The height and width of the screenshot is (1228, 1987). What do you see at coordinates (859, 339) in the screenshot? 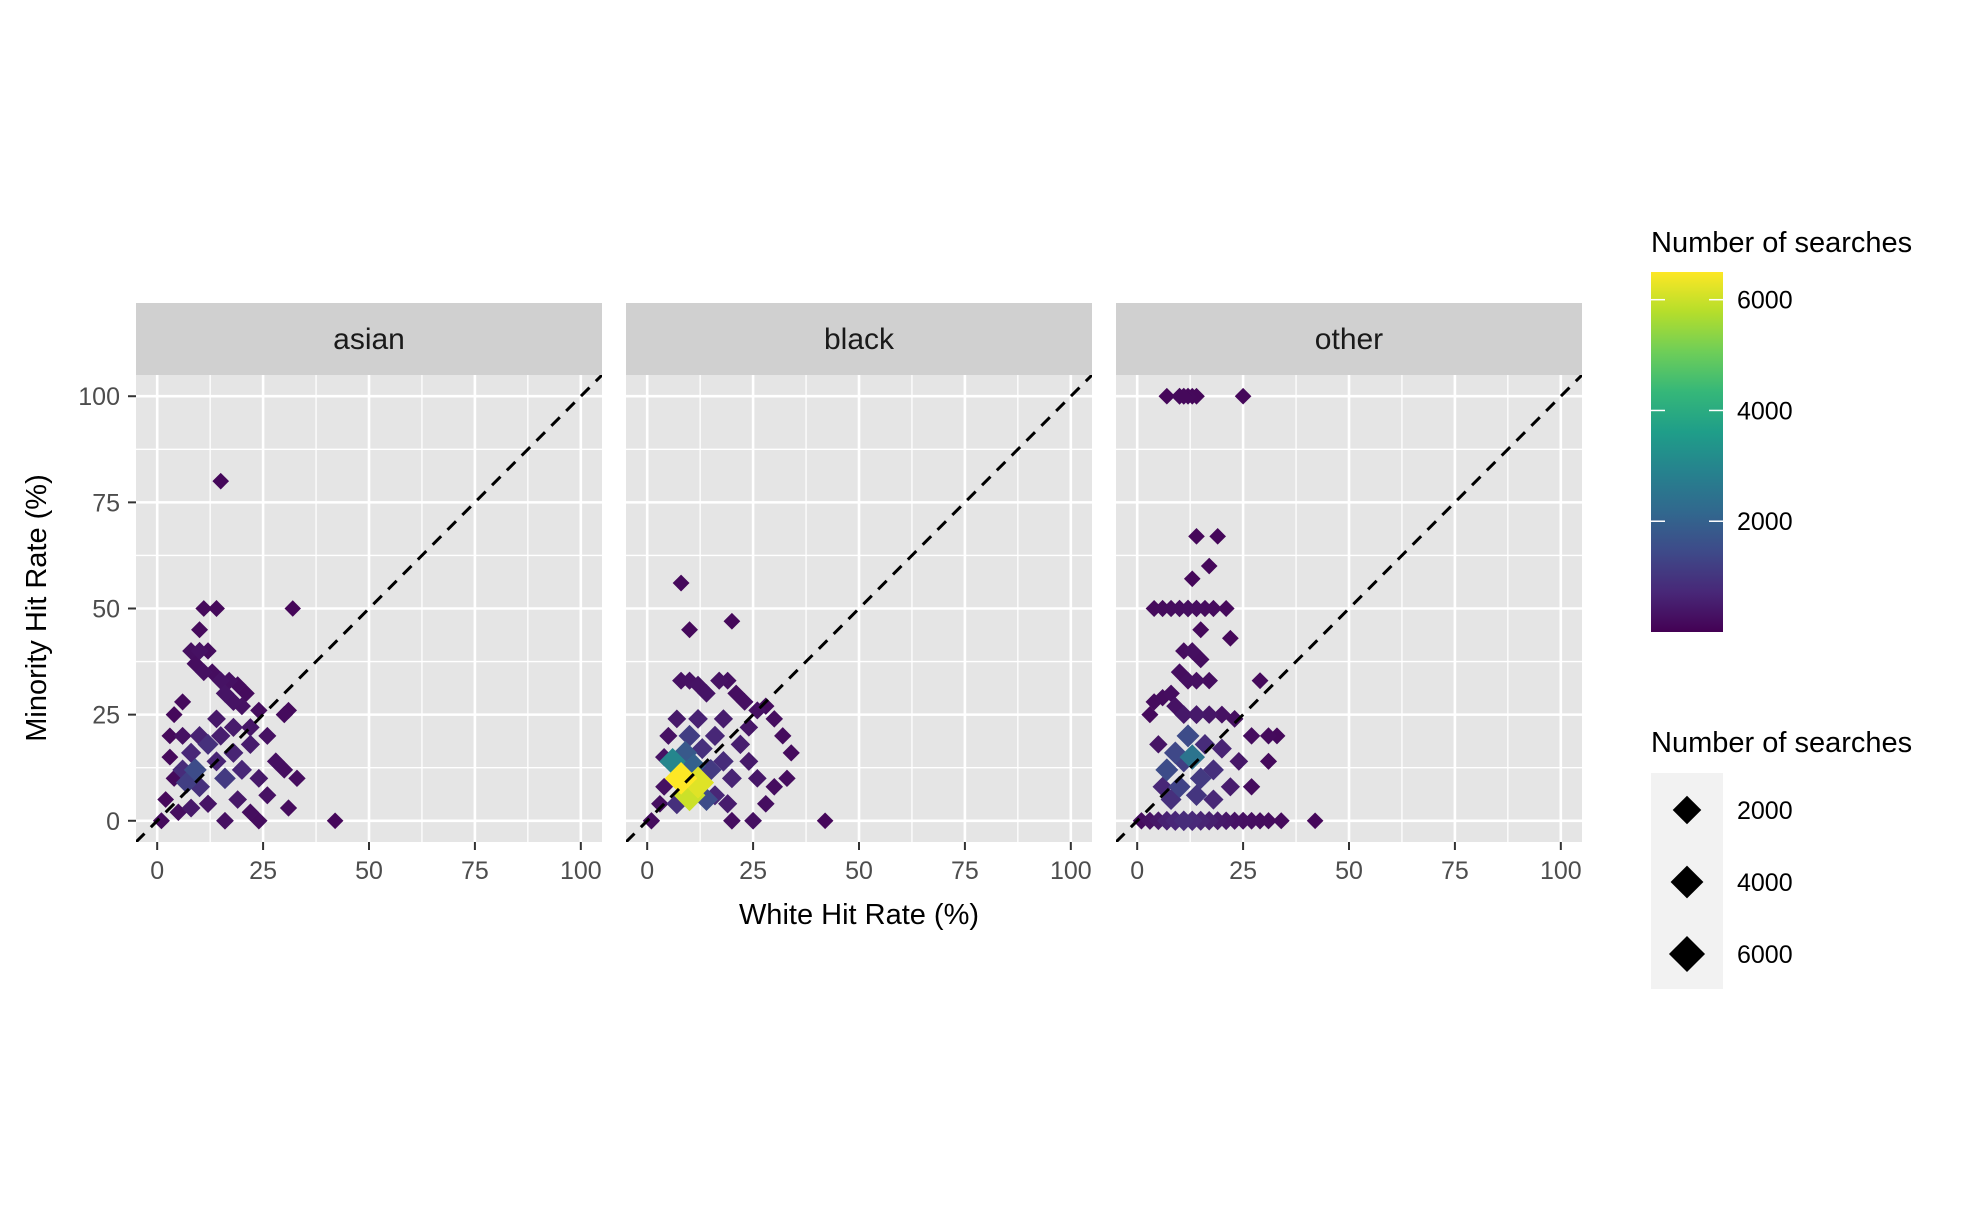
I see `strip-label-black: black` at bounding box center [859, 339].